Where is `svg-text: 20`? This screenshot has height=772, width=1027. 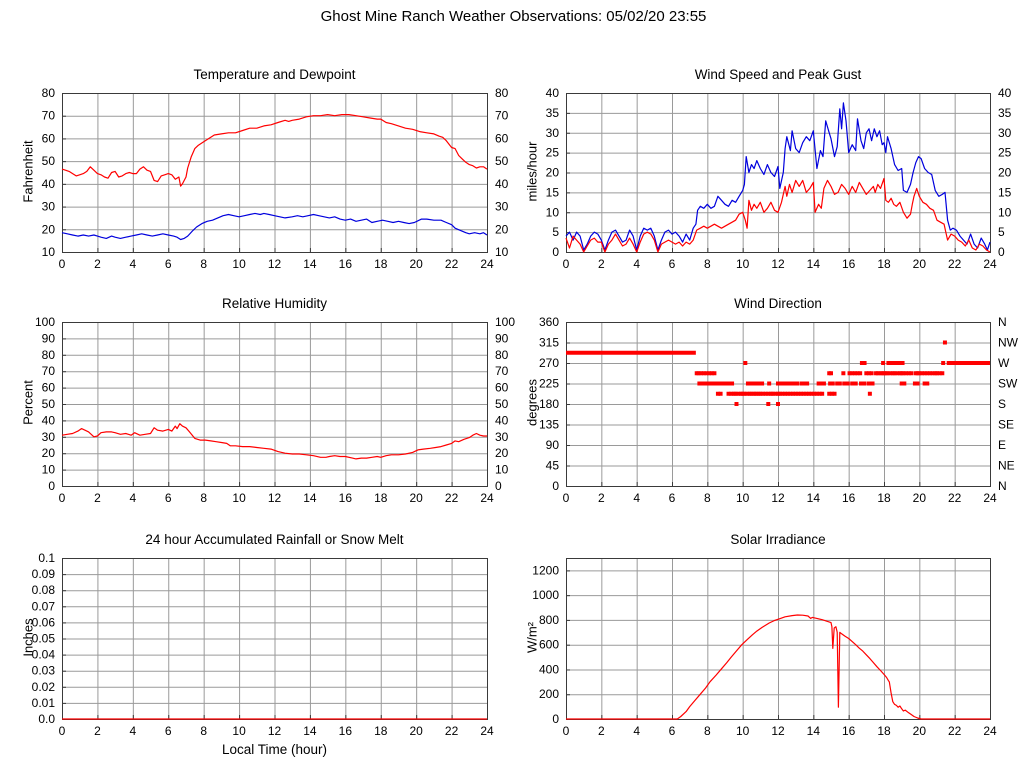 svg-text: 20 is located at coordinates (416, 498).